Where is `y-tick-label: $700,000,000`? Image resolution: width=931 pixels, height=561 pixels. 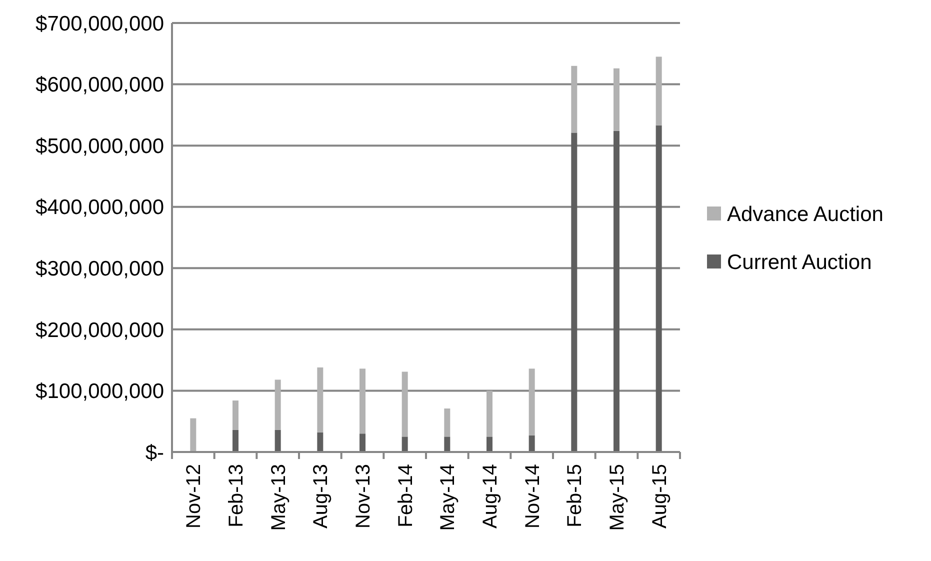
y-tick-label: $700,000,000 is located at coordinates (100, 24).